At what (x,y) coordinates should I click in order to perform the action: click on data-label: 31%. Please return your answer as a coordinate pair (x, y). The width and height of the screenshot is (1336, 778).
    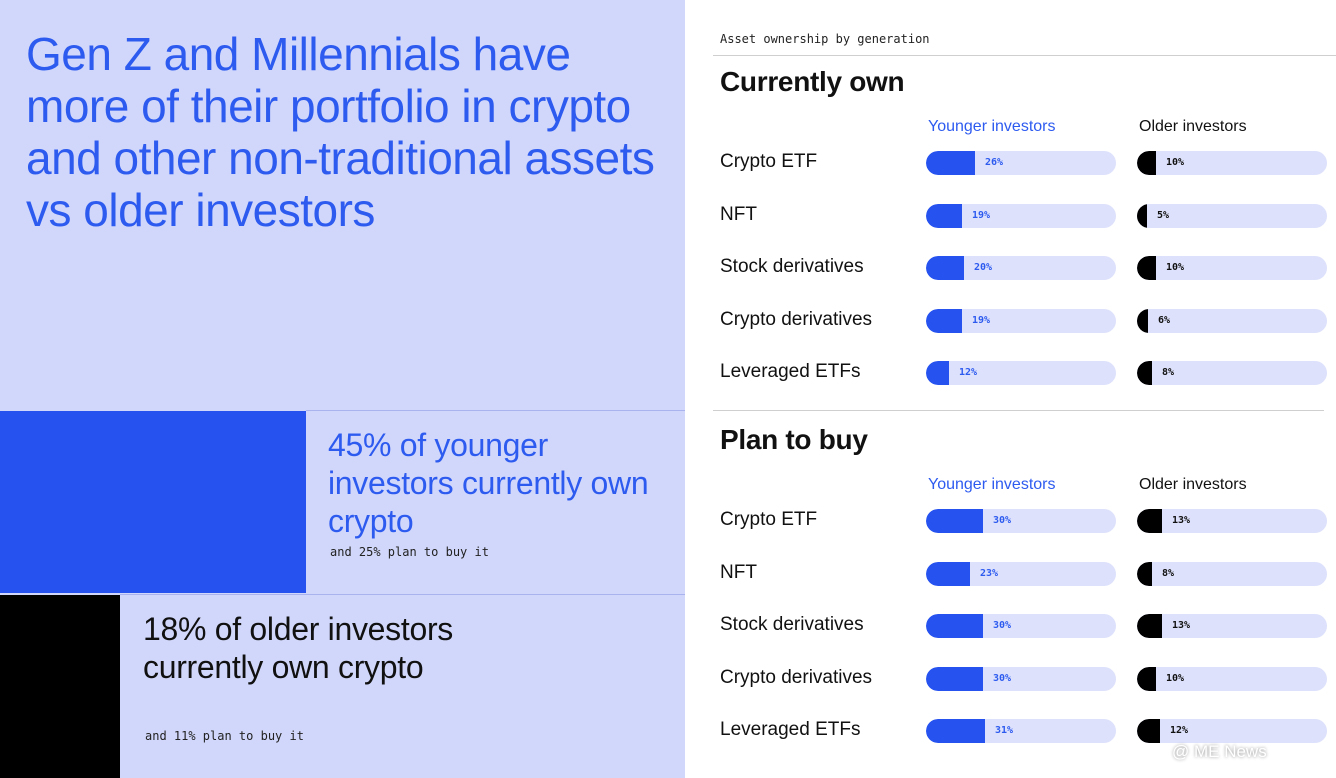
    Looking at the image, I should click on (1004, 730).